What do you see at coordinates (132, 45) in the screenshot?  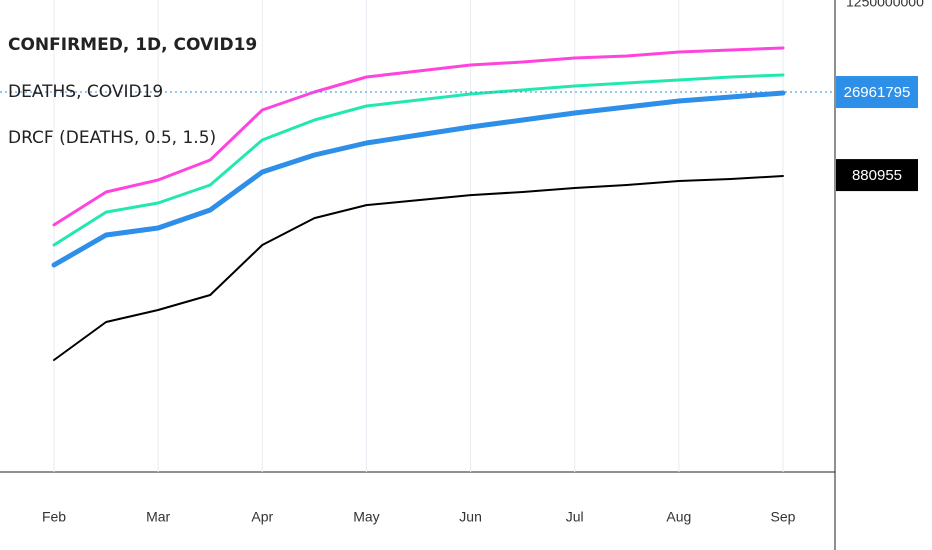 I see `legend-main: CONFIRMED, 1D, COVID19` at bounding box center [132, 45].